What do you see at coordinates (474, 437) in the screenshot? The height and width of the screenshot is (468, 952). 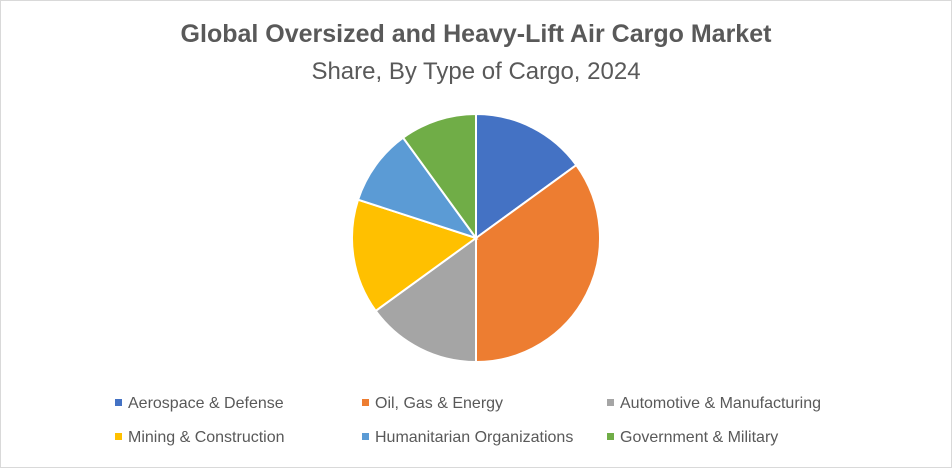 I see `legend-label: Humanitarian Organizations` at bounding box center [474, 437].